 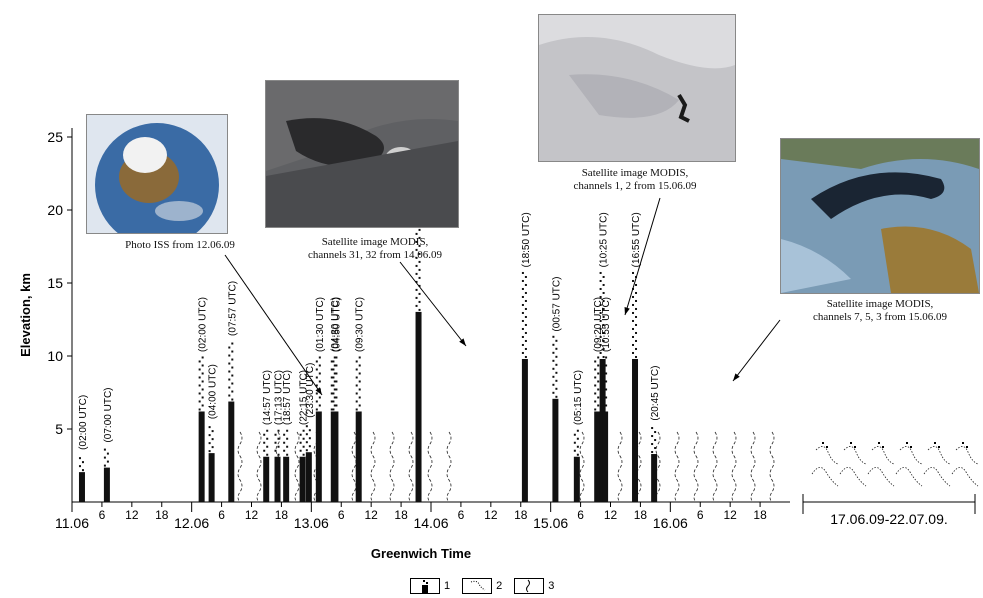 What do you see at coordinates (180, 245) in the screenshot?
I see `iss-photo-caption: Photo ISS from 12.06.09` at bounding box center [180, 245].